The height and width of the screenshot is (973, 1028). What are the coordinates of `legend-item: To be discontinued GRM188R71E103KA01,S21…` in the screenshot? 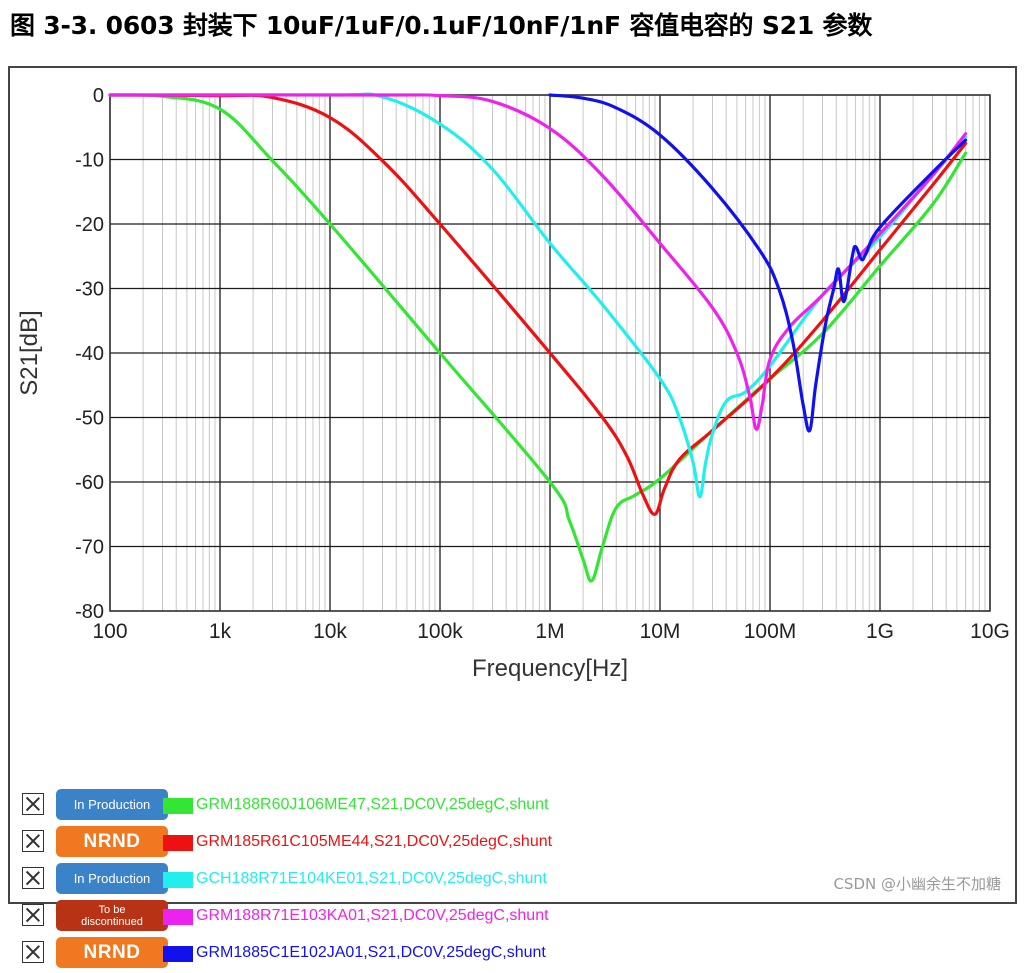 It's located at (372, 917).